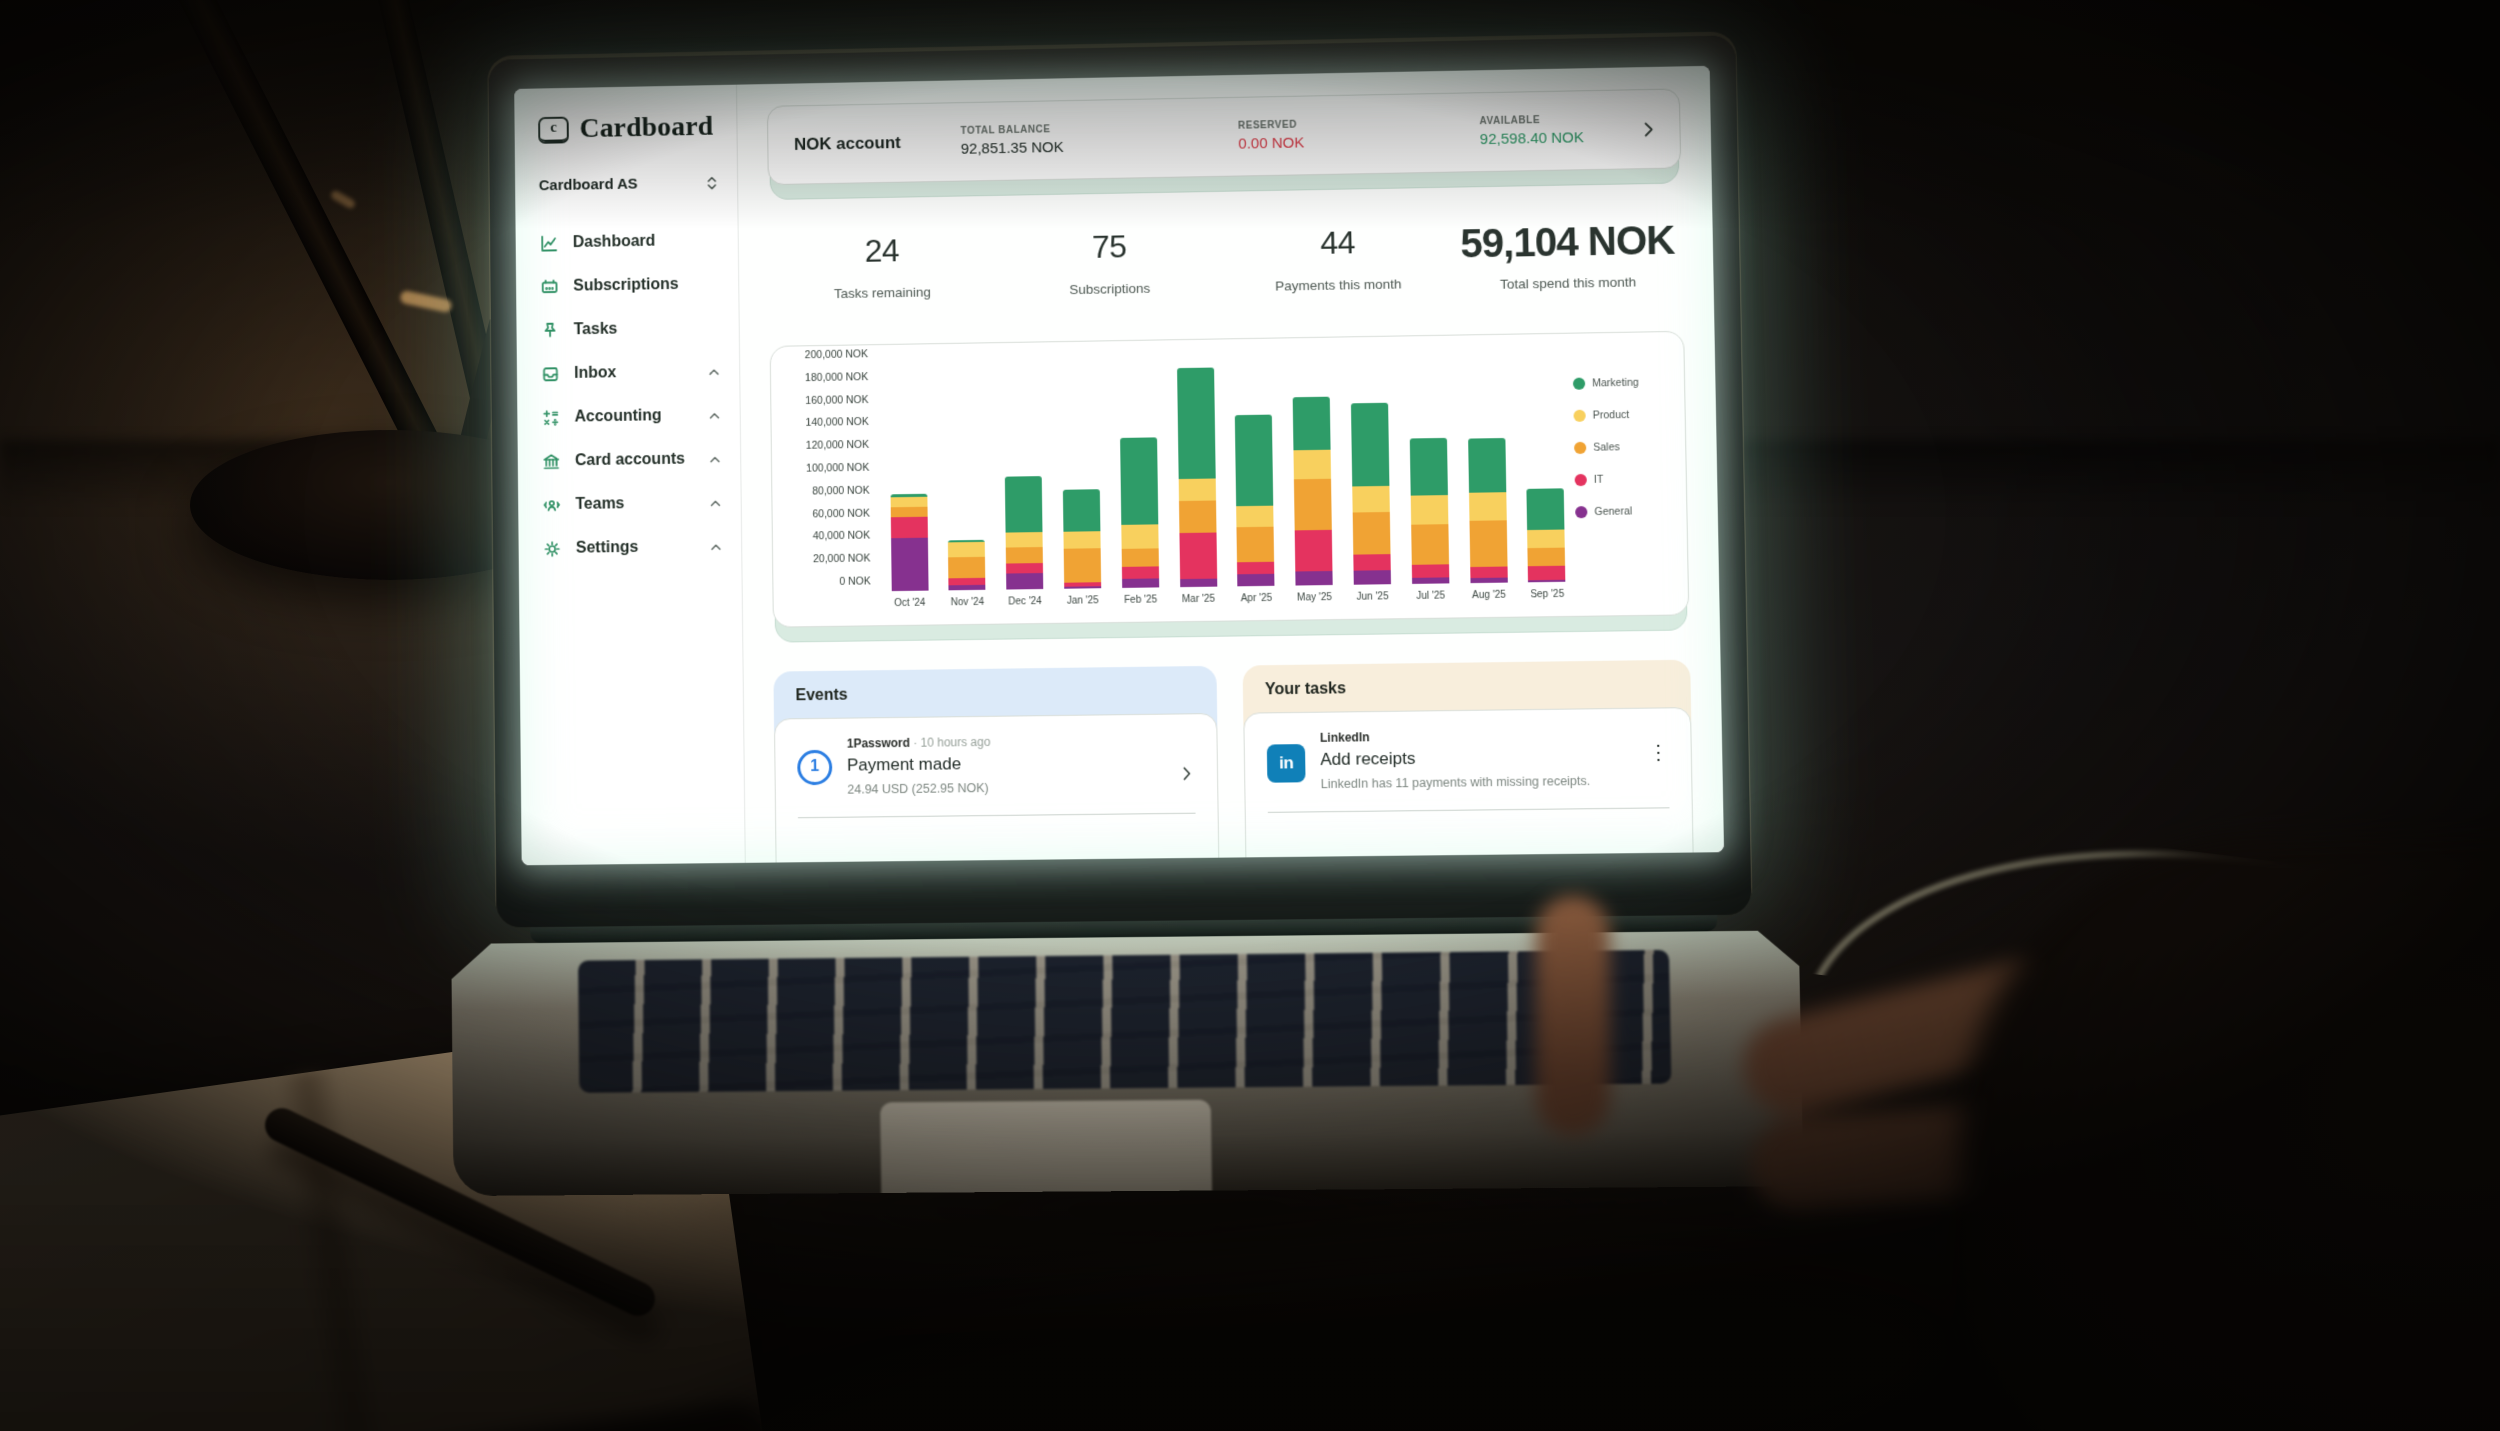 Image resolution: width=2500 pixels, height=1431 pixels. I want to click on sidebar-item-card-accounts: Card accounts, so click(630, 460).